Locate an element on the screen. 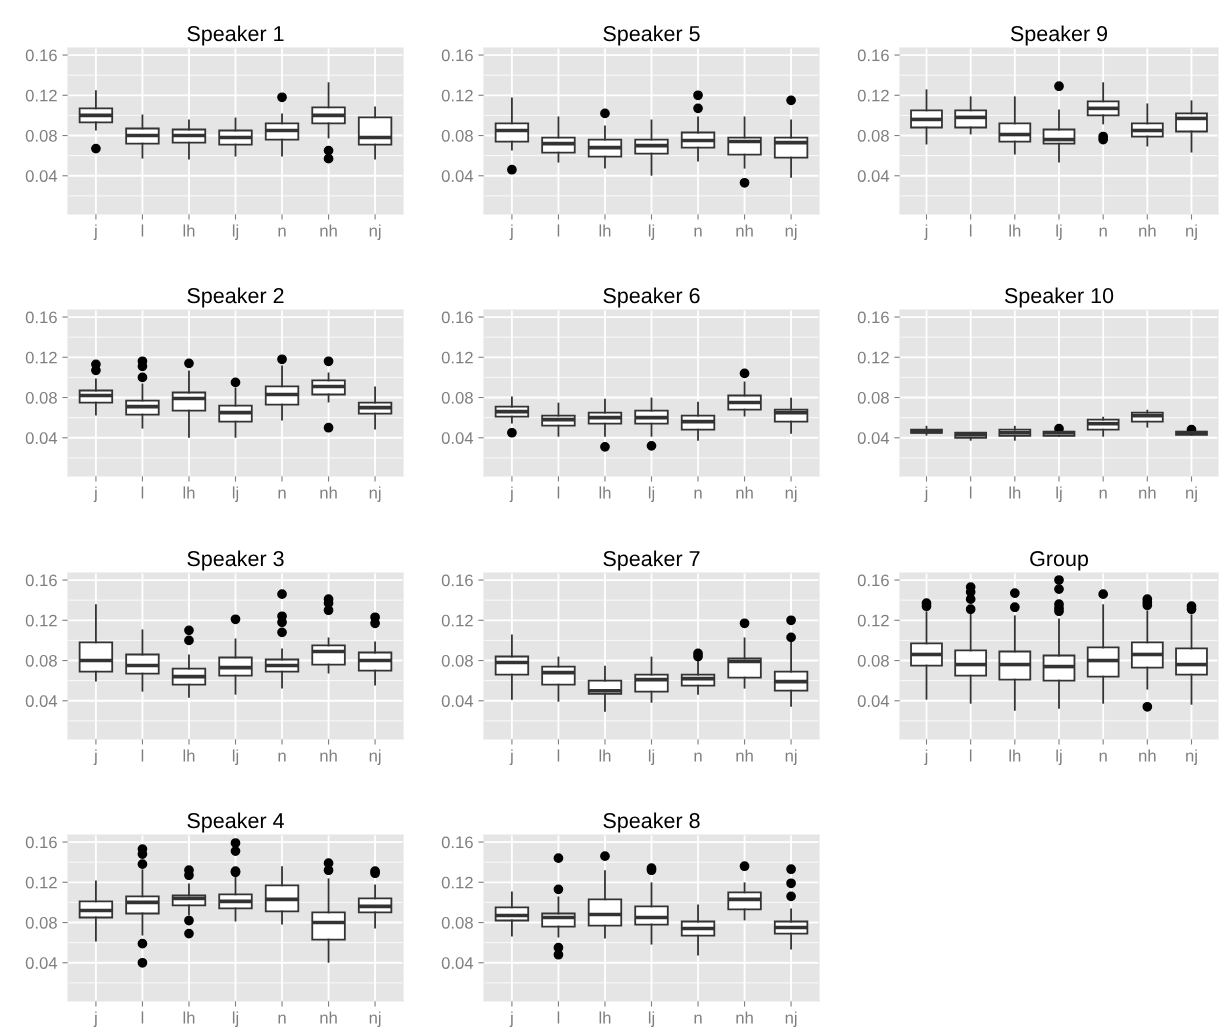  chart-title: Group is located at coordinates (1059, 561).